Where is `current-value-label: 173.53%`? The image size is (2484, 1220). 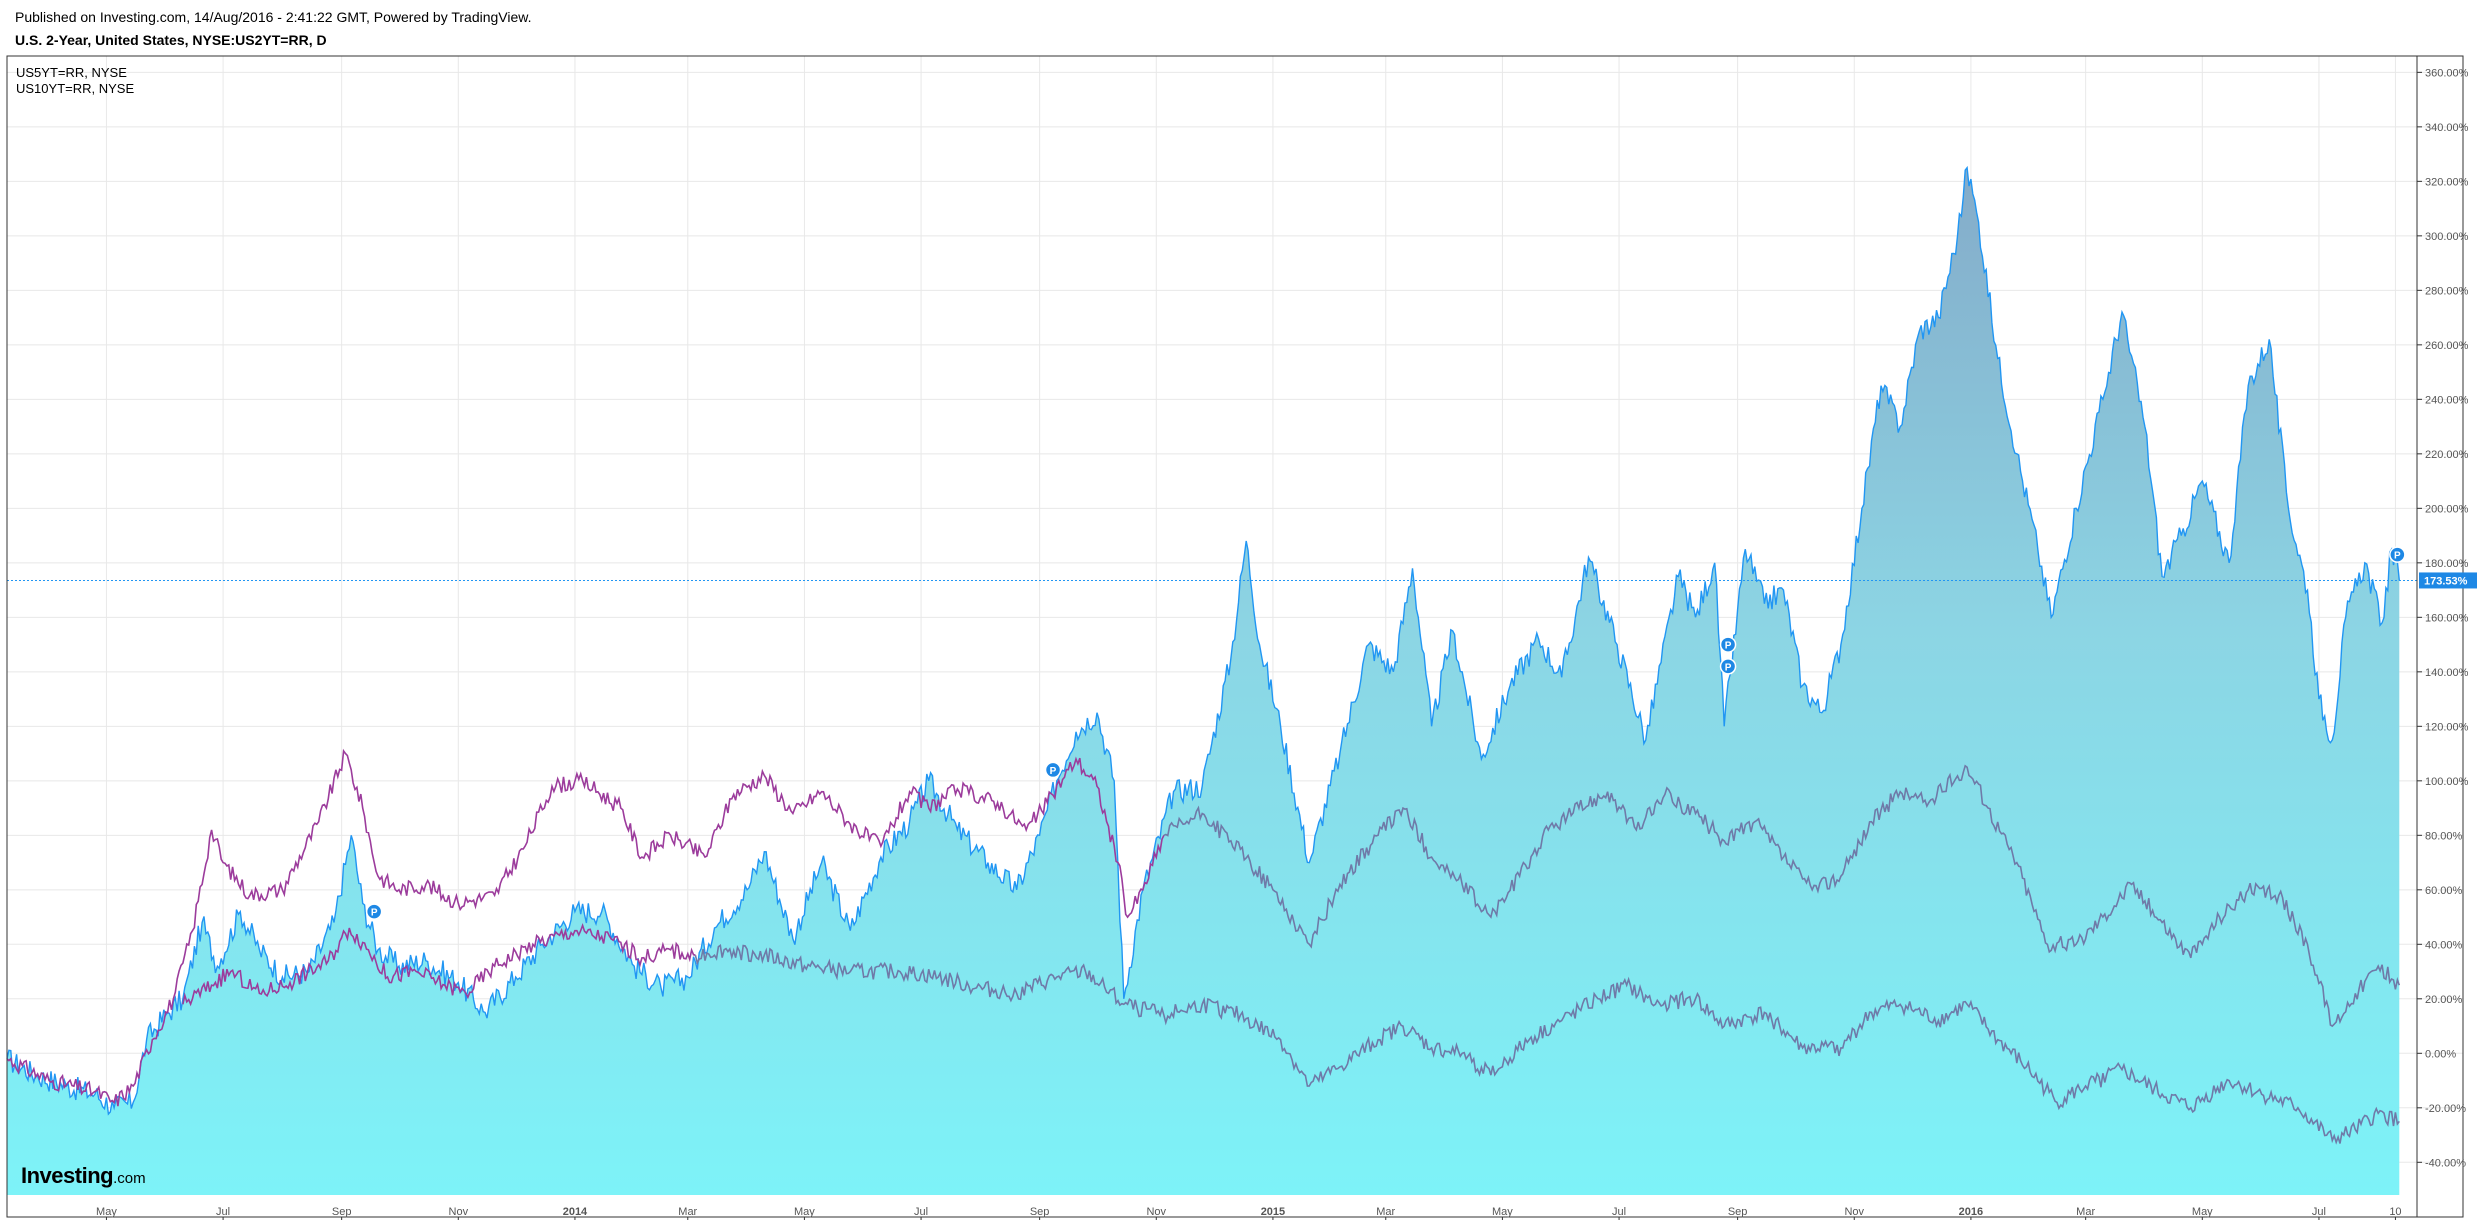
current-value-label: 173.53% is located at coordinates (2446, 581).